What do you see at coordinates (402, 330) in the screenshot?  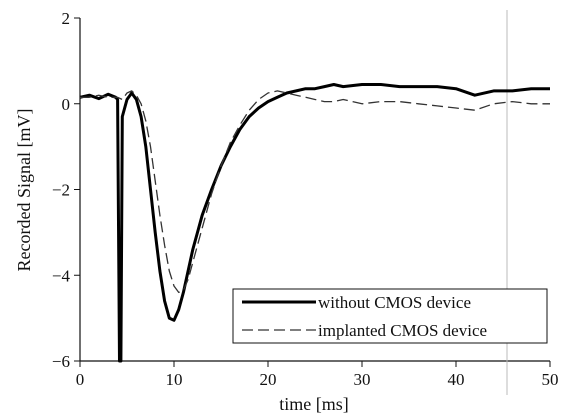 I see `legend-label-implanted-cmos: implanted CMOS device` at bounding box center [402, 330].